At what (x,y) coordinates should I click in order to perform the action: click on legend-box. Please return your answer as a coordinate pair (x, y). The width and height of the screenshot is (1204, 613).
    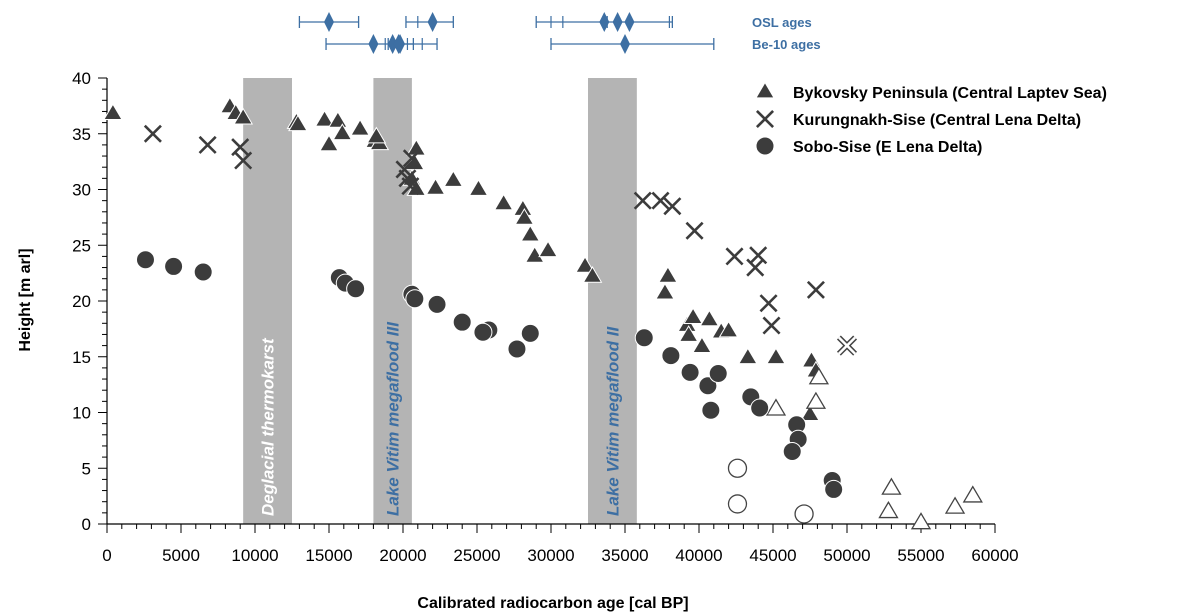
    Looking at the image, I should click on (972, 128).